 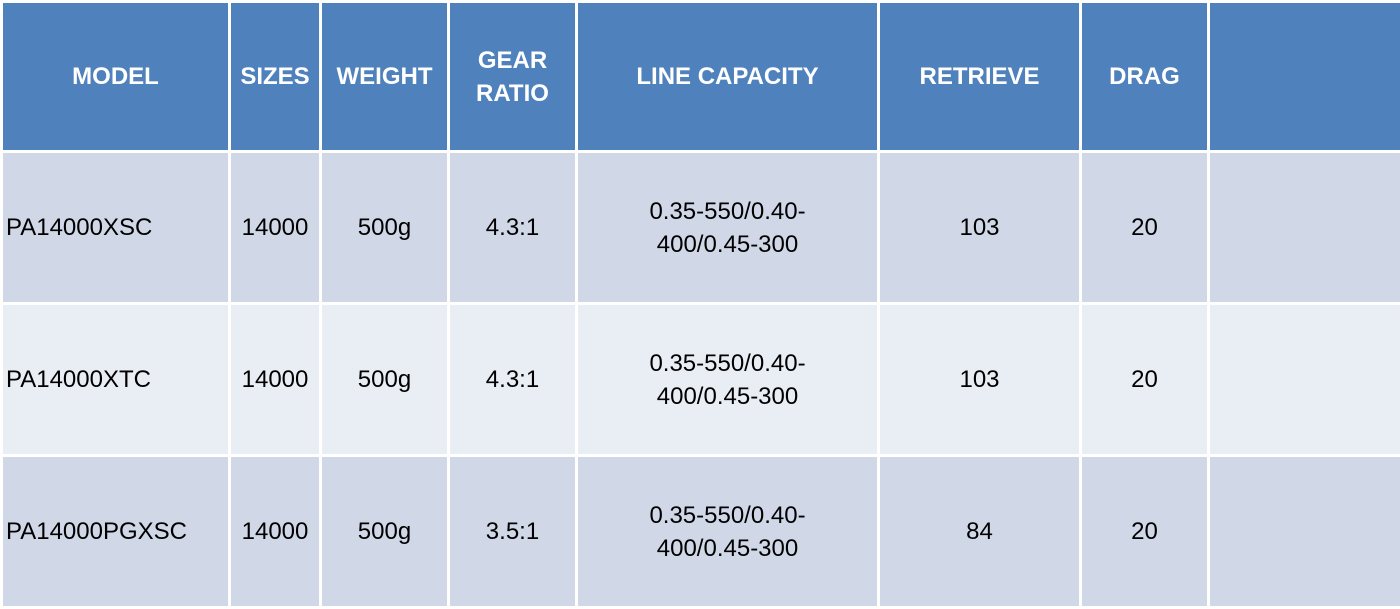 What do you see at coordinates (512, 60) in the screenshot?
I see `header-gear-ratio-line1: GEAR` at bounding box center [512, 60].